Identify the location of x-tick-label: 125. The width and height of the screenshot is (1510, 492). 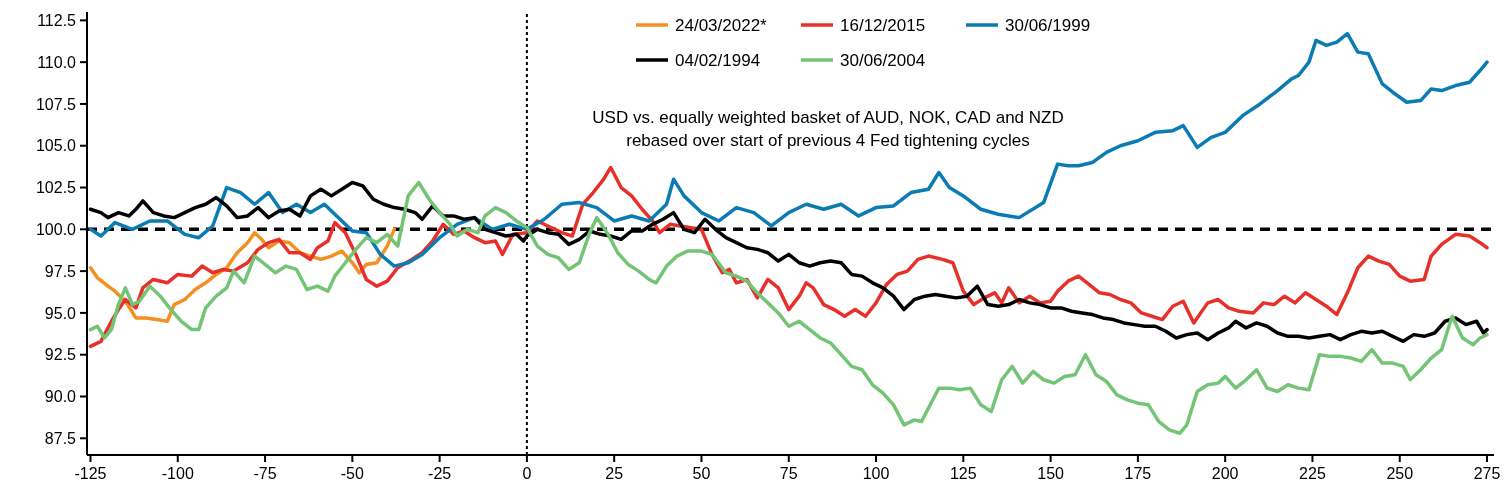
(963, 473).